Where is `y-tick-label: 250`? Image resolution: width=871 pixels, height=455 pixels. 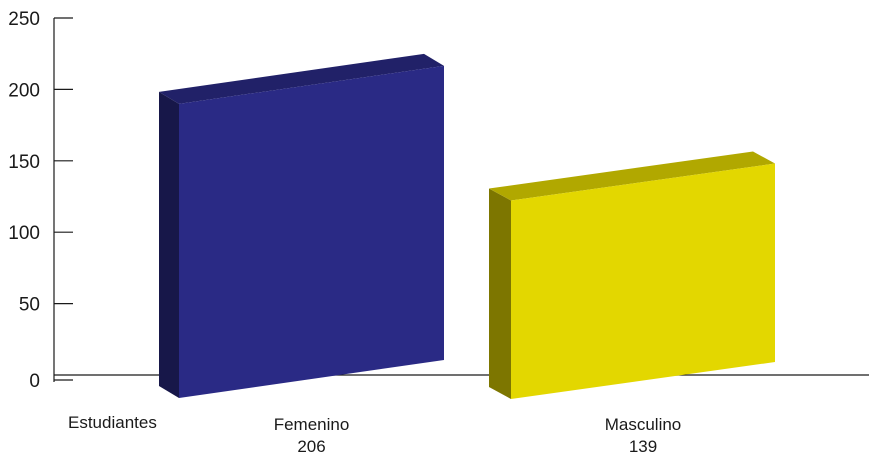 y-tick-label: 250 is located at coordinates (24, 19).